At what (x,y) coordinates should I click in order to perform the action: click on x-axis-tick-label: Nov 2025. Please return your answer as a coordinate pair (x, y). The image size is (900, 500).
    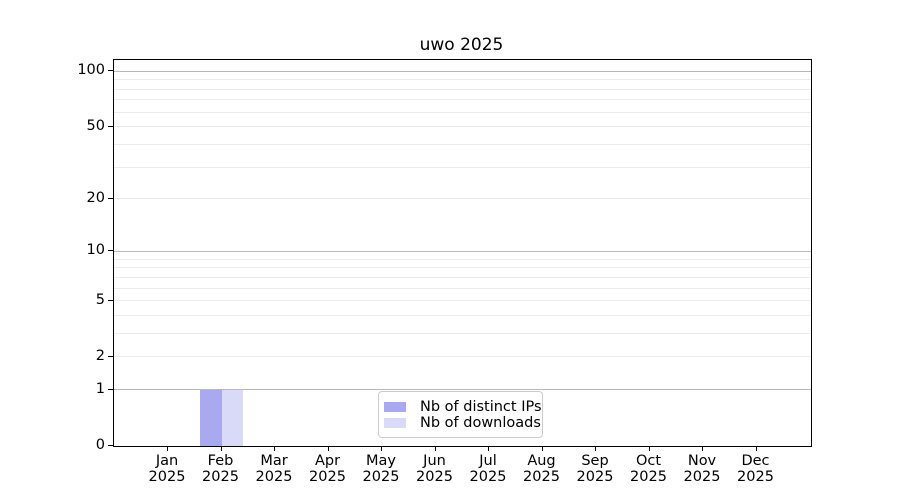
    Looking at the image, I should click on (702, 469).